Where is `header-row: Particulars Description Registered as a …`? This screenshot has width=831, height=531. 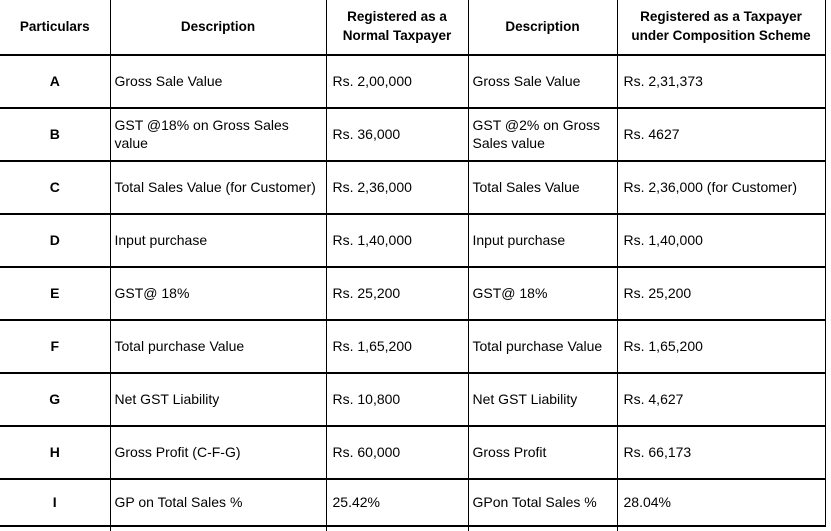
header-row: Particulars Description Registered as a … is located at coordinates (413, 28).